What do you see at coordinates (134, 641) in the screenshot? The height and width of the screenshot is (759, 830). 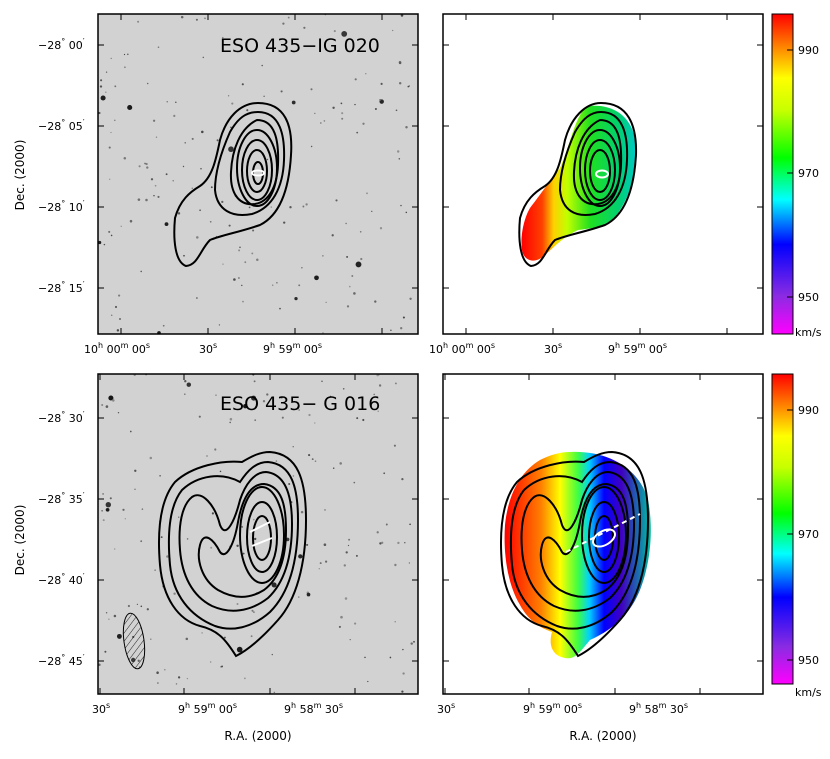 I see `beam-ellipse` at bounding box center [134, 641].